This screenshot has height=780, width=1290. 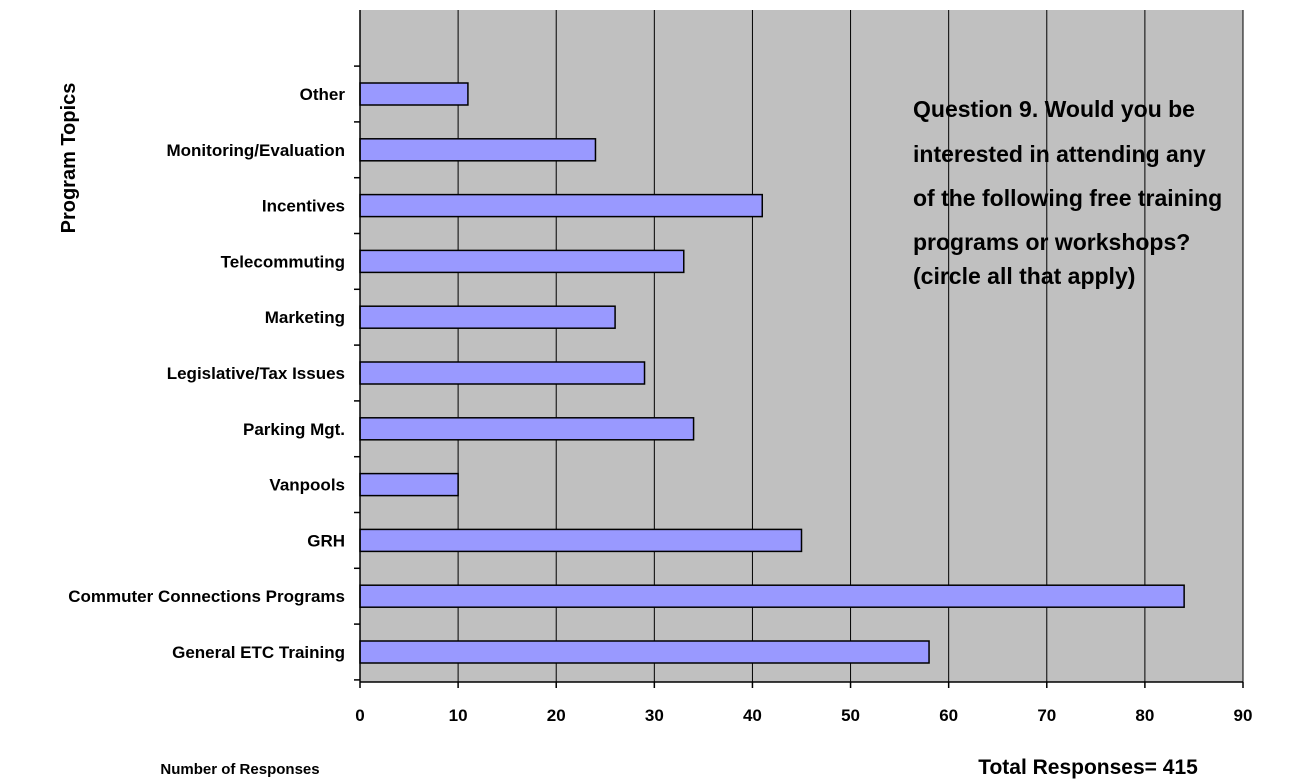 I want to click on x-tick-label: 20, so click(x=556, y=715).